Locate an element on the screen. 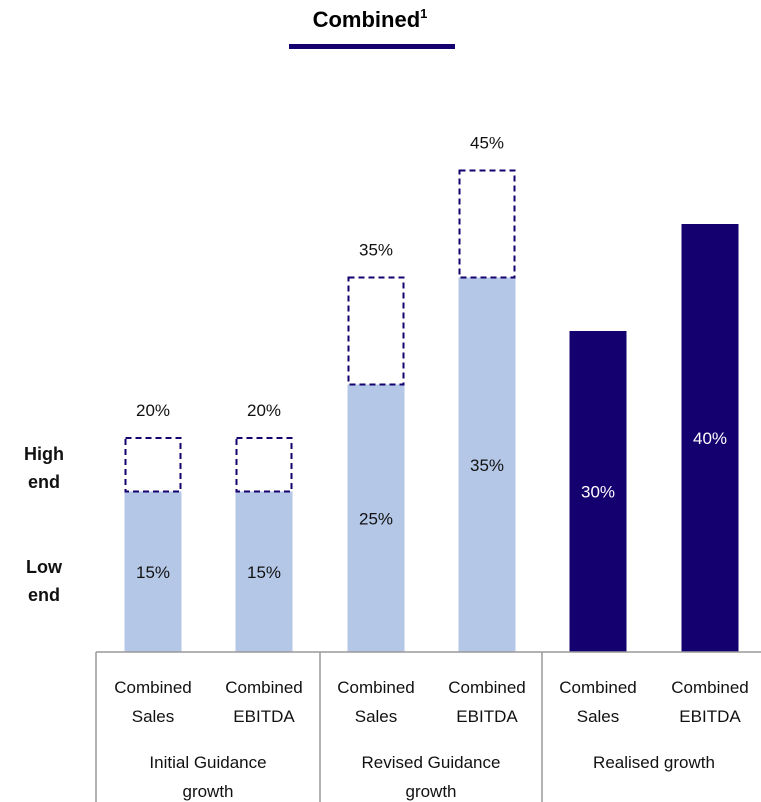  chart-title-text: Combined is located at coordinates (367, 19).